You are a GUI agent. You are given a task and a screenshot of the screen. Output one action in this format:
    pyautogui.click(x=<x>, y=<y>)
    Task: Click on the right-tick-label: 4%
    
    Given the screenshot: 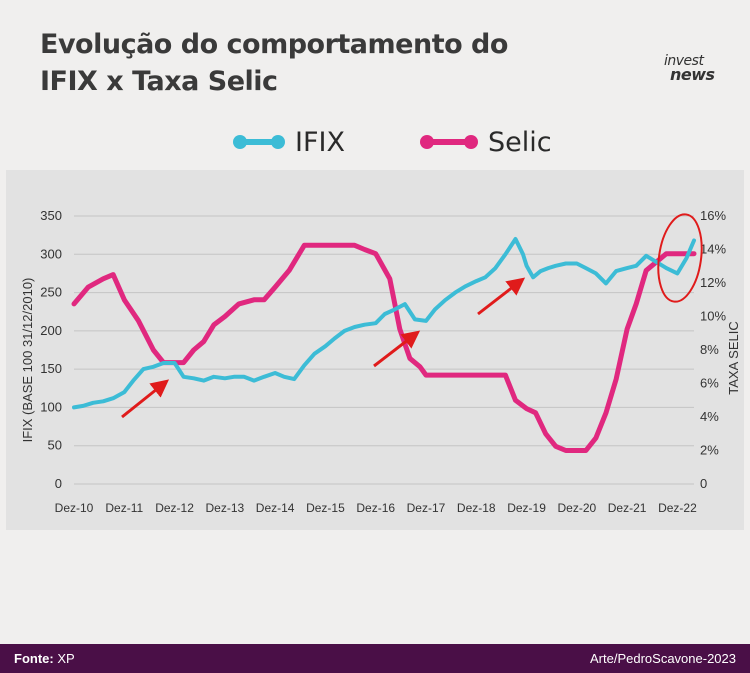 What is the action you would take?
    pyautogui.click(x=709, y=416)
    